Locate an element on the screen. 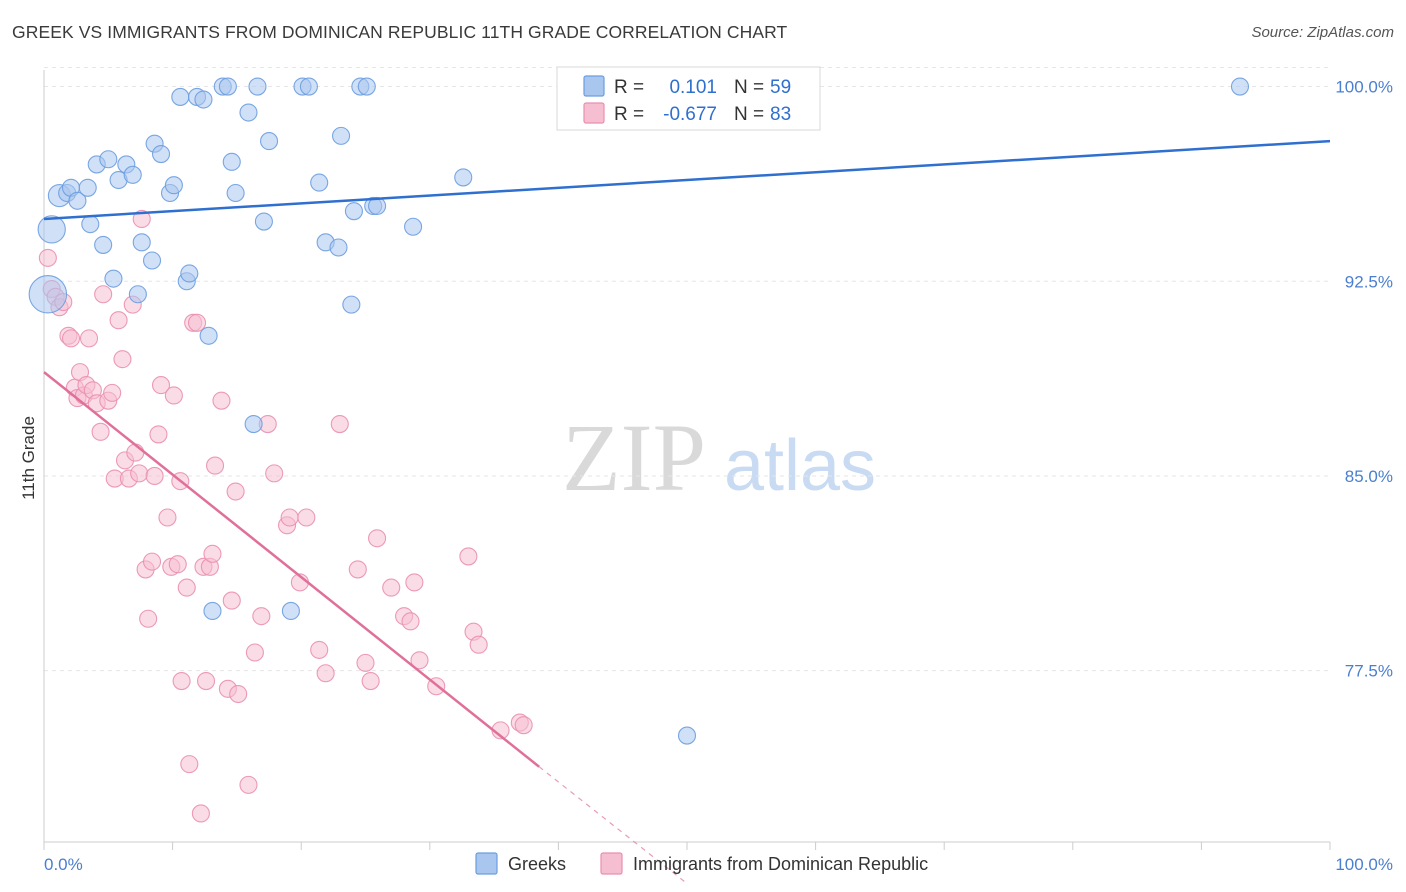 Image resolution: width=1406 pixels, height=892 pixels. watermark-atlas: atlas is located at coordinates (800, 466).